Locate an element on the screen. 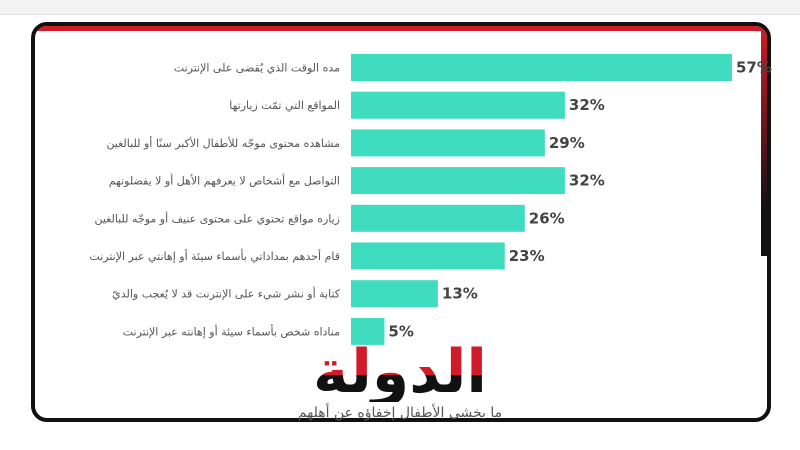  frame-accent-side is located at coordinates (764, 141).